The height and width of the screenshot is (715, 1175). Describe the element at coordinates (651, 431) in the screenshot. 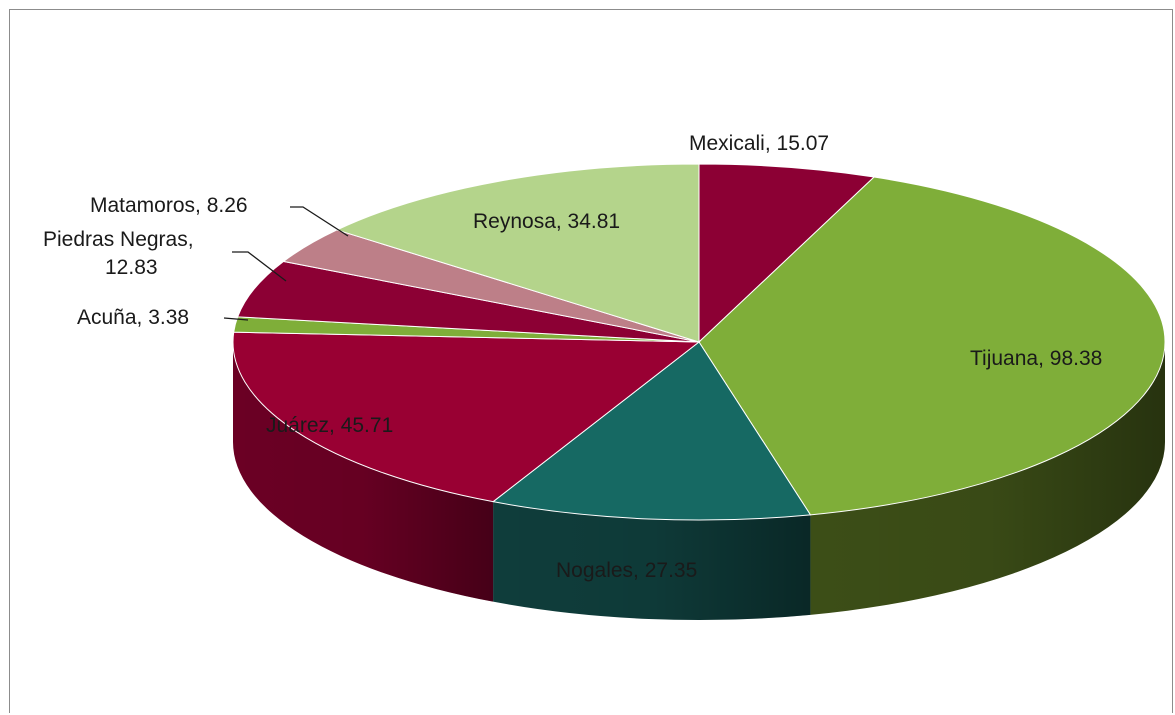

I see `pie-slice-nogales` at that location.